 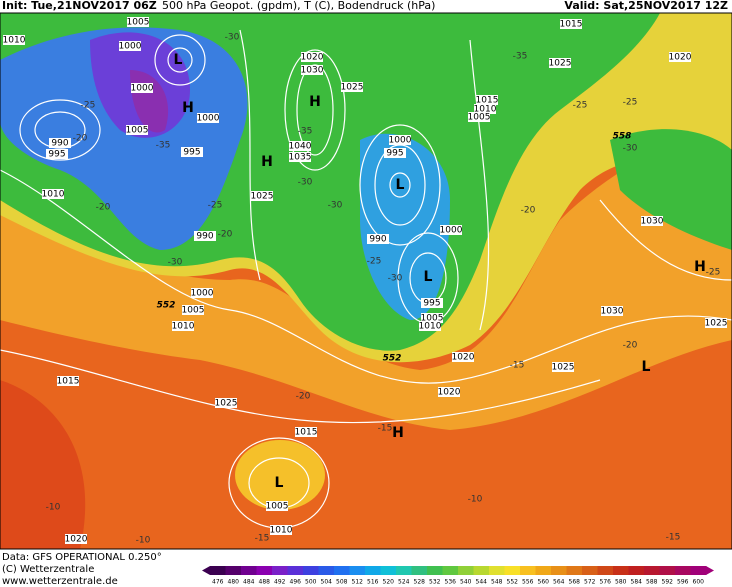 I want to click on colorbar-tick-label: 572, so click(x=590, y=582).